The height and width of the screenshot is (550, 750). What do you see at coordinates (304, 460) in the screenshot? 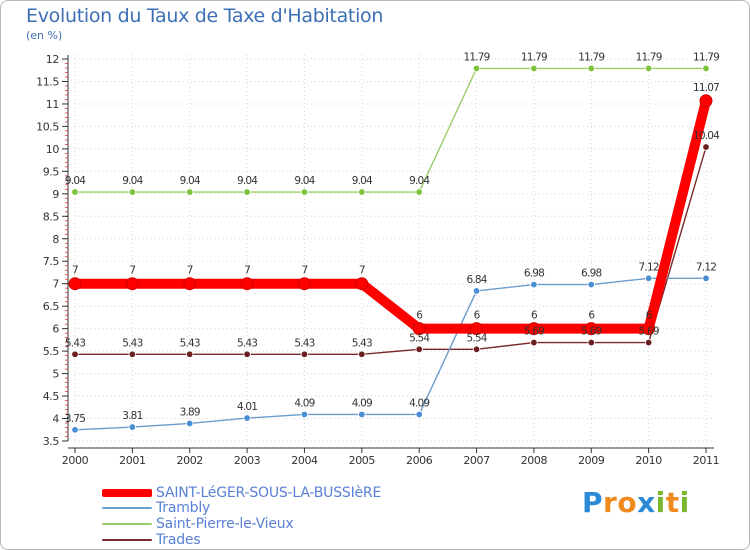
I see `x-tick-label: 2004` at bounding box center [304, 460].